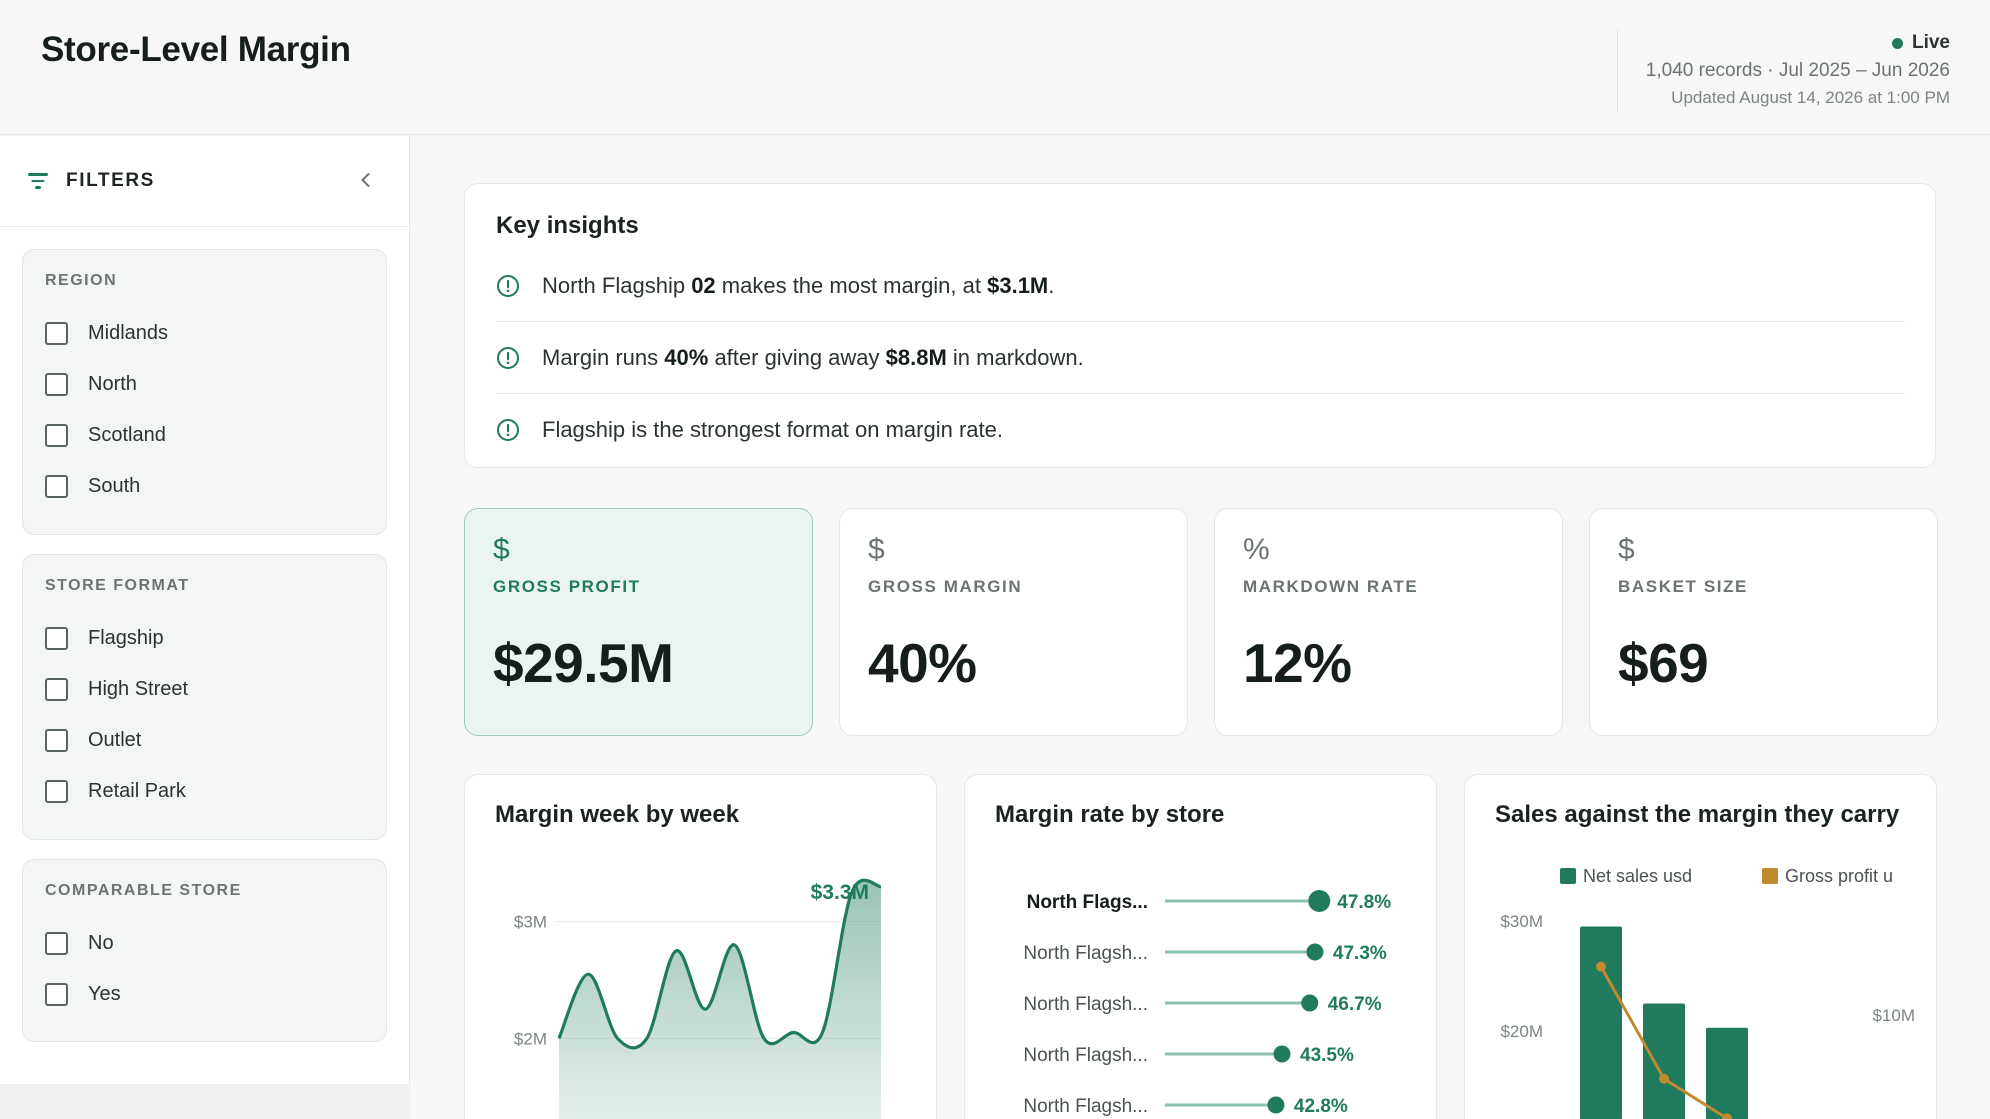 The height and width of the screenshot is (1119, 1990). What do you see at coordinates (137, 791) in the screenshot?
I see `filter-option-label: Retail Park` at bounding box center [137, 791].